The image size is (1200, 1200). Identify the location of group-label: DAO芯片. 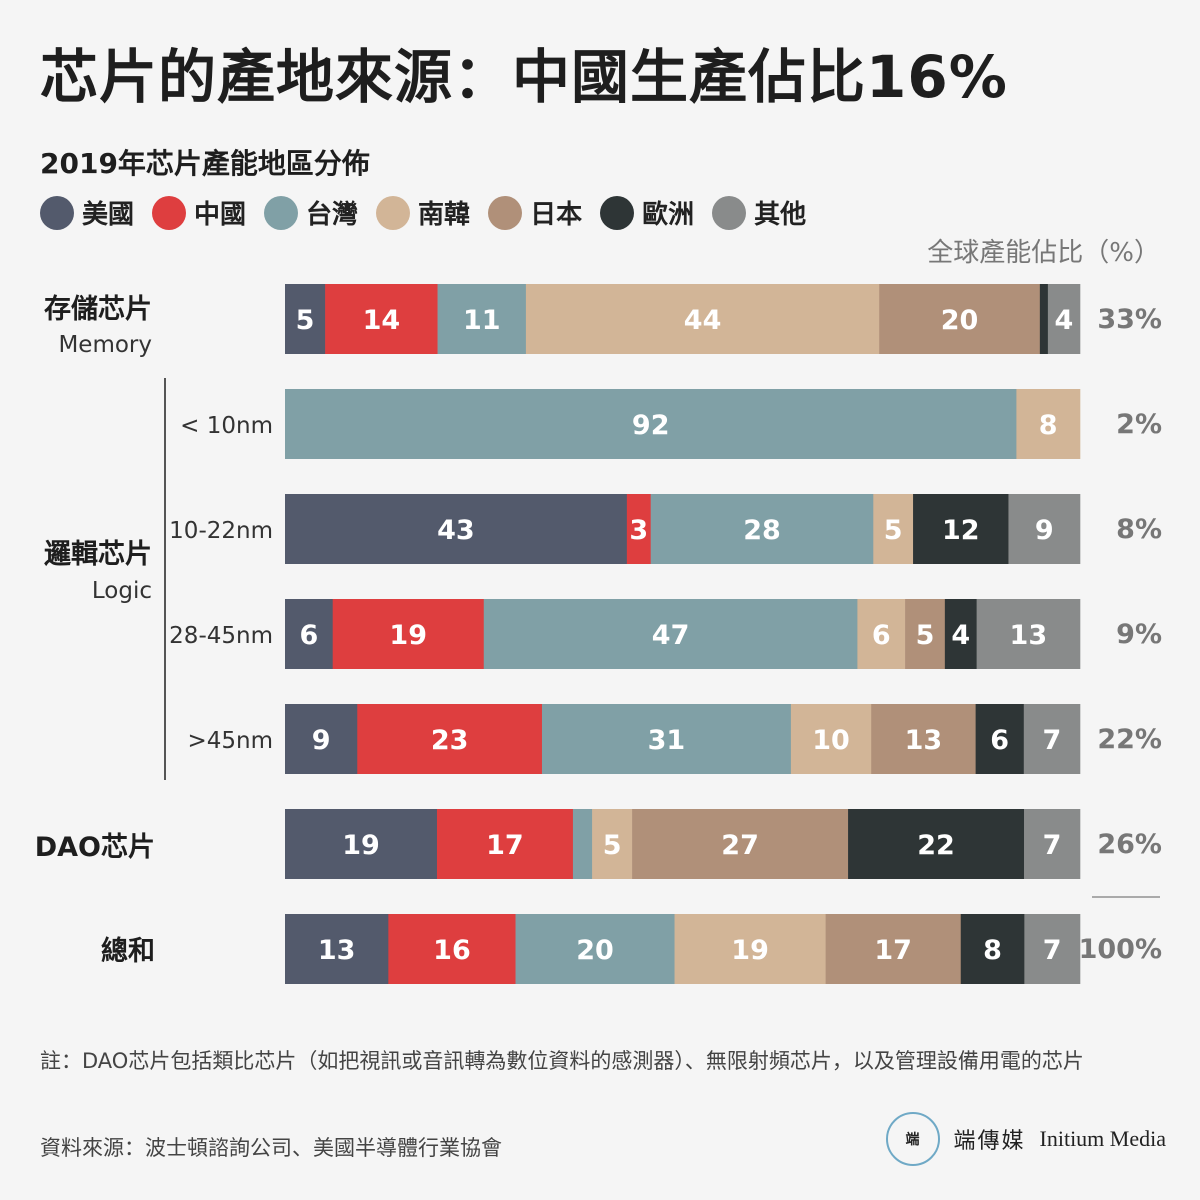
(95, 847).